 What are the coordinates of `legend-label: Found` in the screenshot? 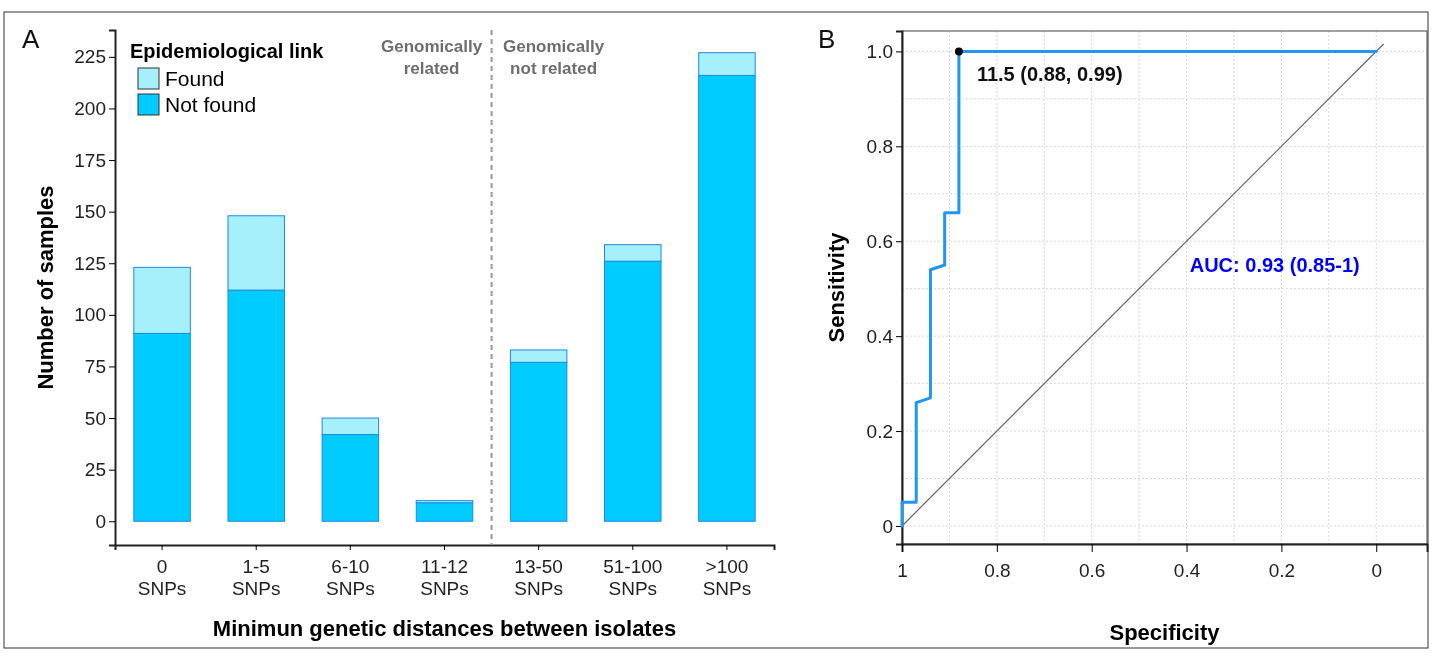 It's located at (195, 78).